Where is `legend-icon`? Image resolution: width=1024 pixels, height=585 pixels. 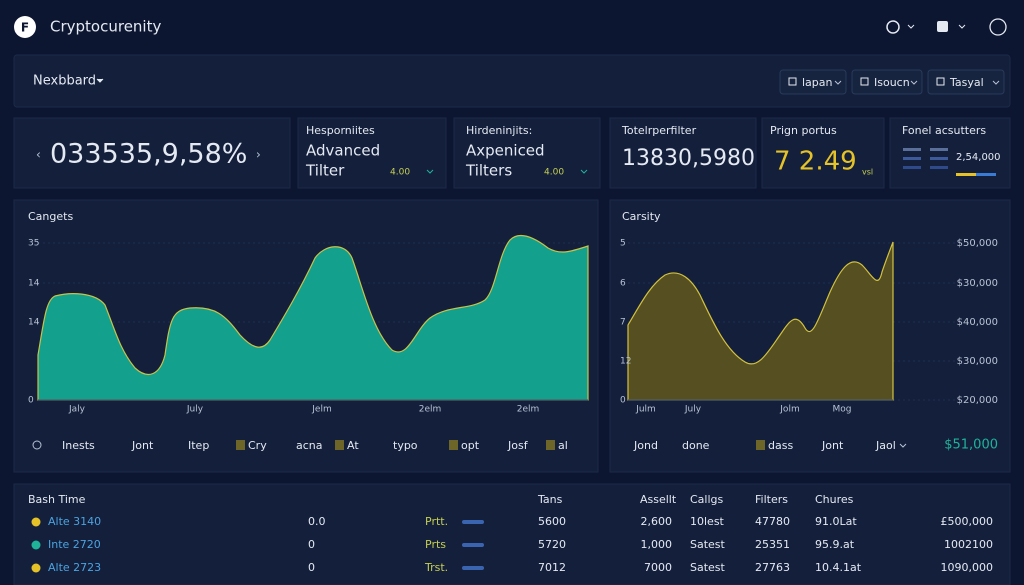 legend-icon is located at coordinates (37, 445).